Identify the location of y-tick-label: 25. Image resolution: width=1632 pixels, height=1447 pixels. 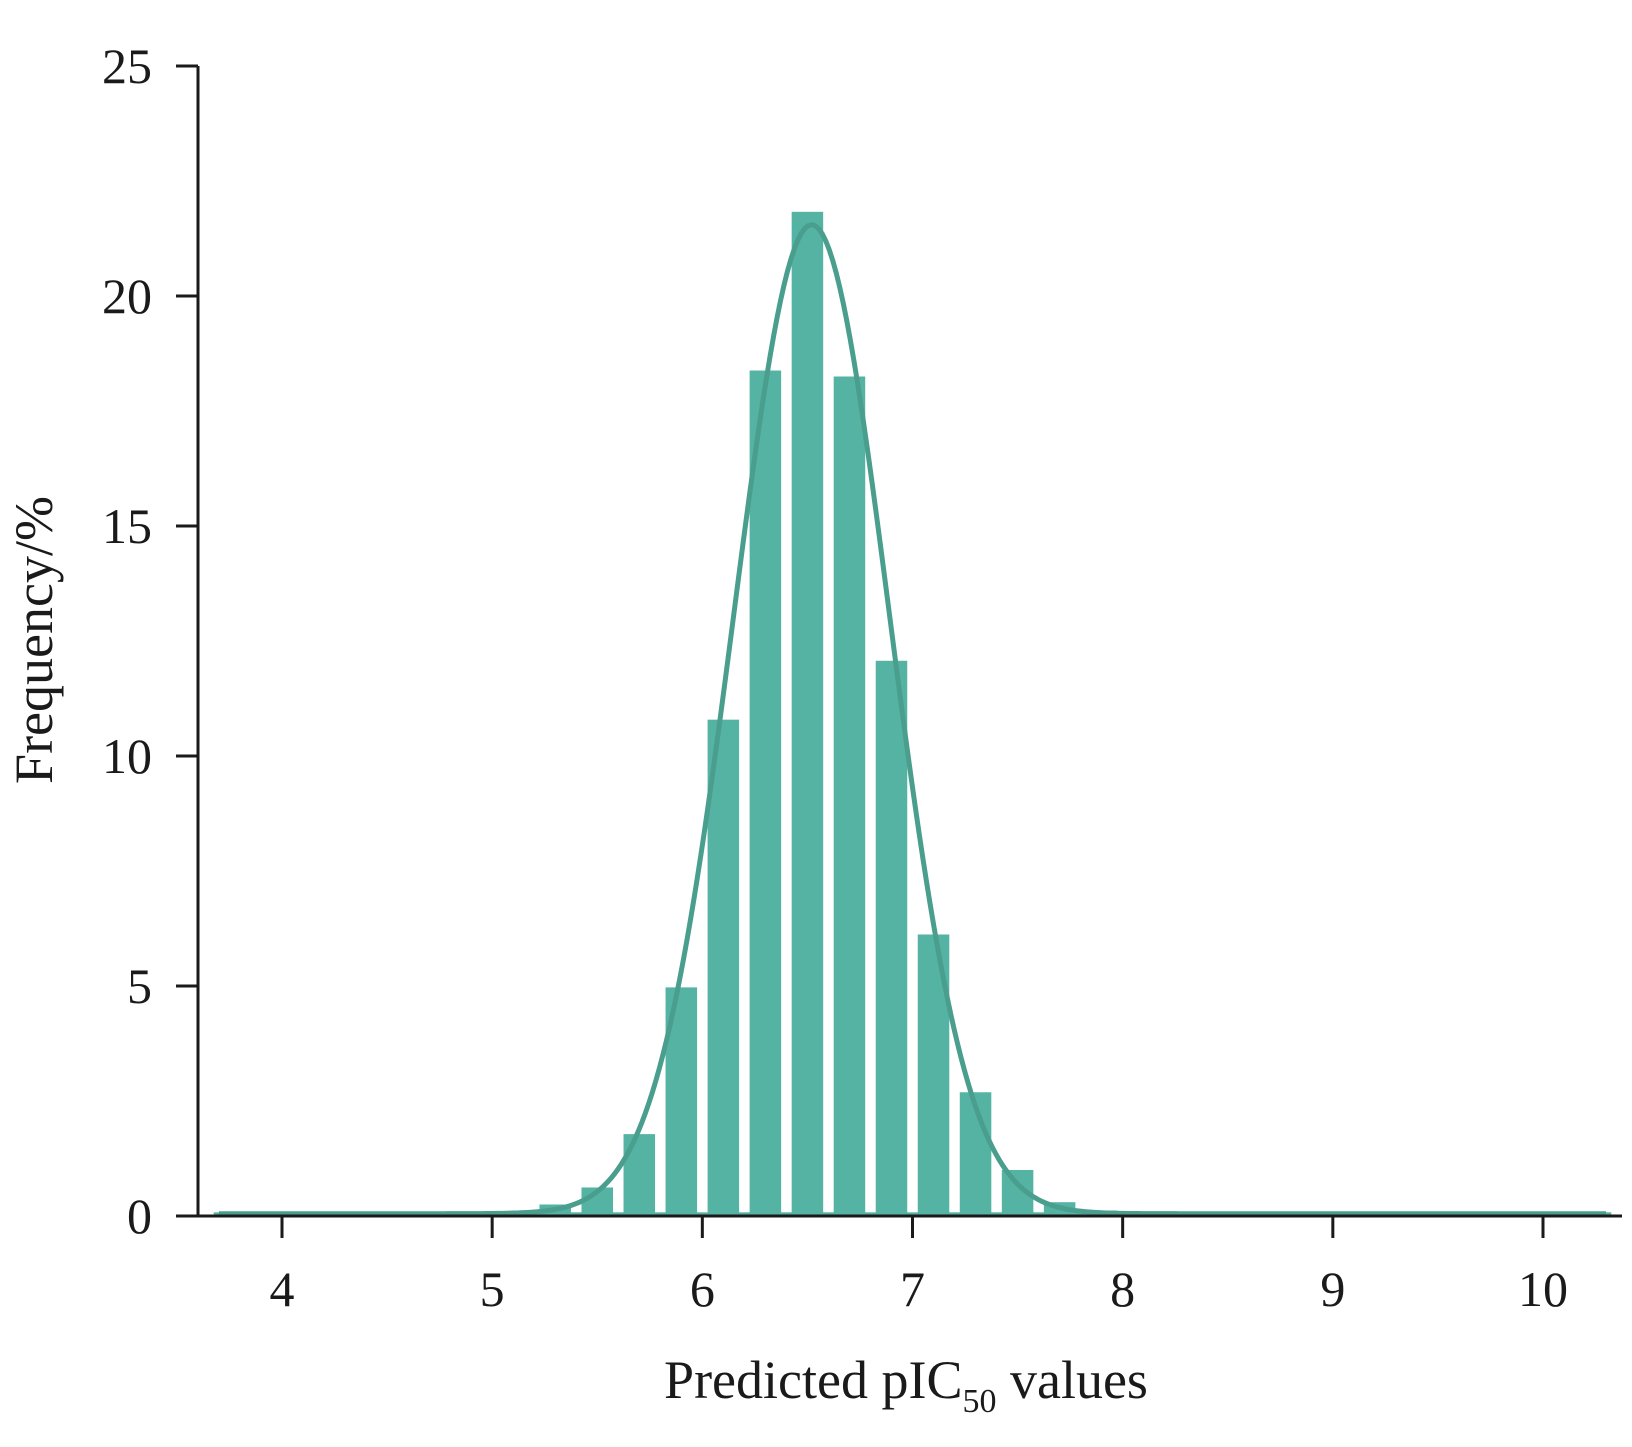
(127, 66).